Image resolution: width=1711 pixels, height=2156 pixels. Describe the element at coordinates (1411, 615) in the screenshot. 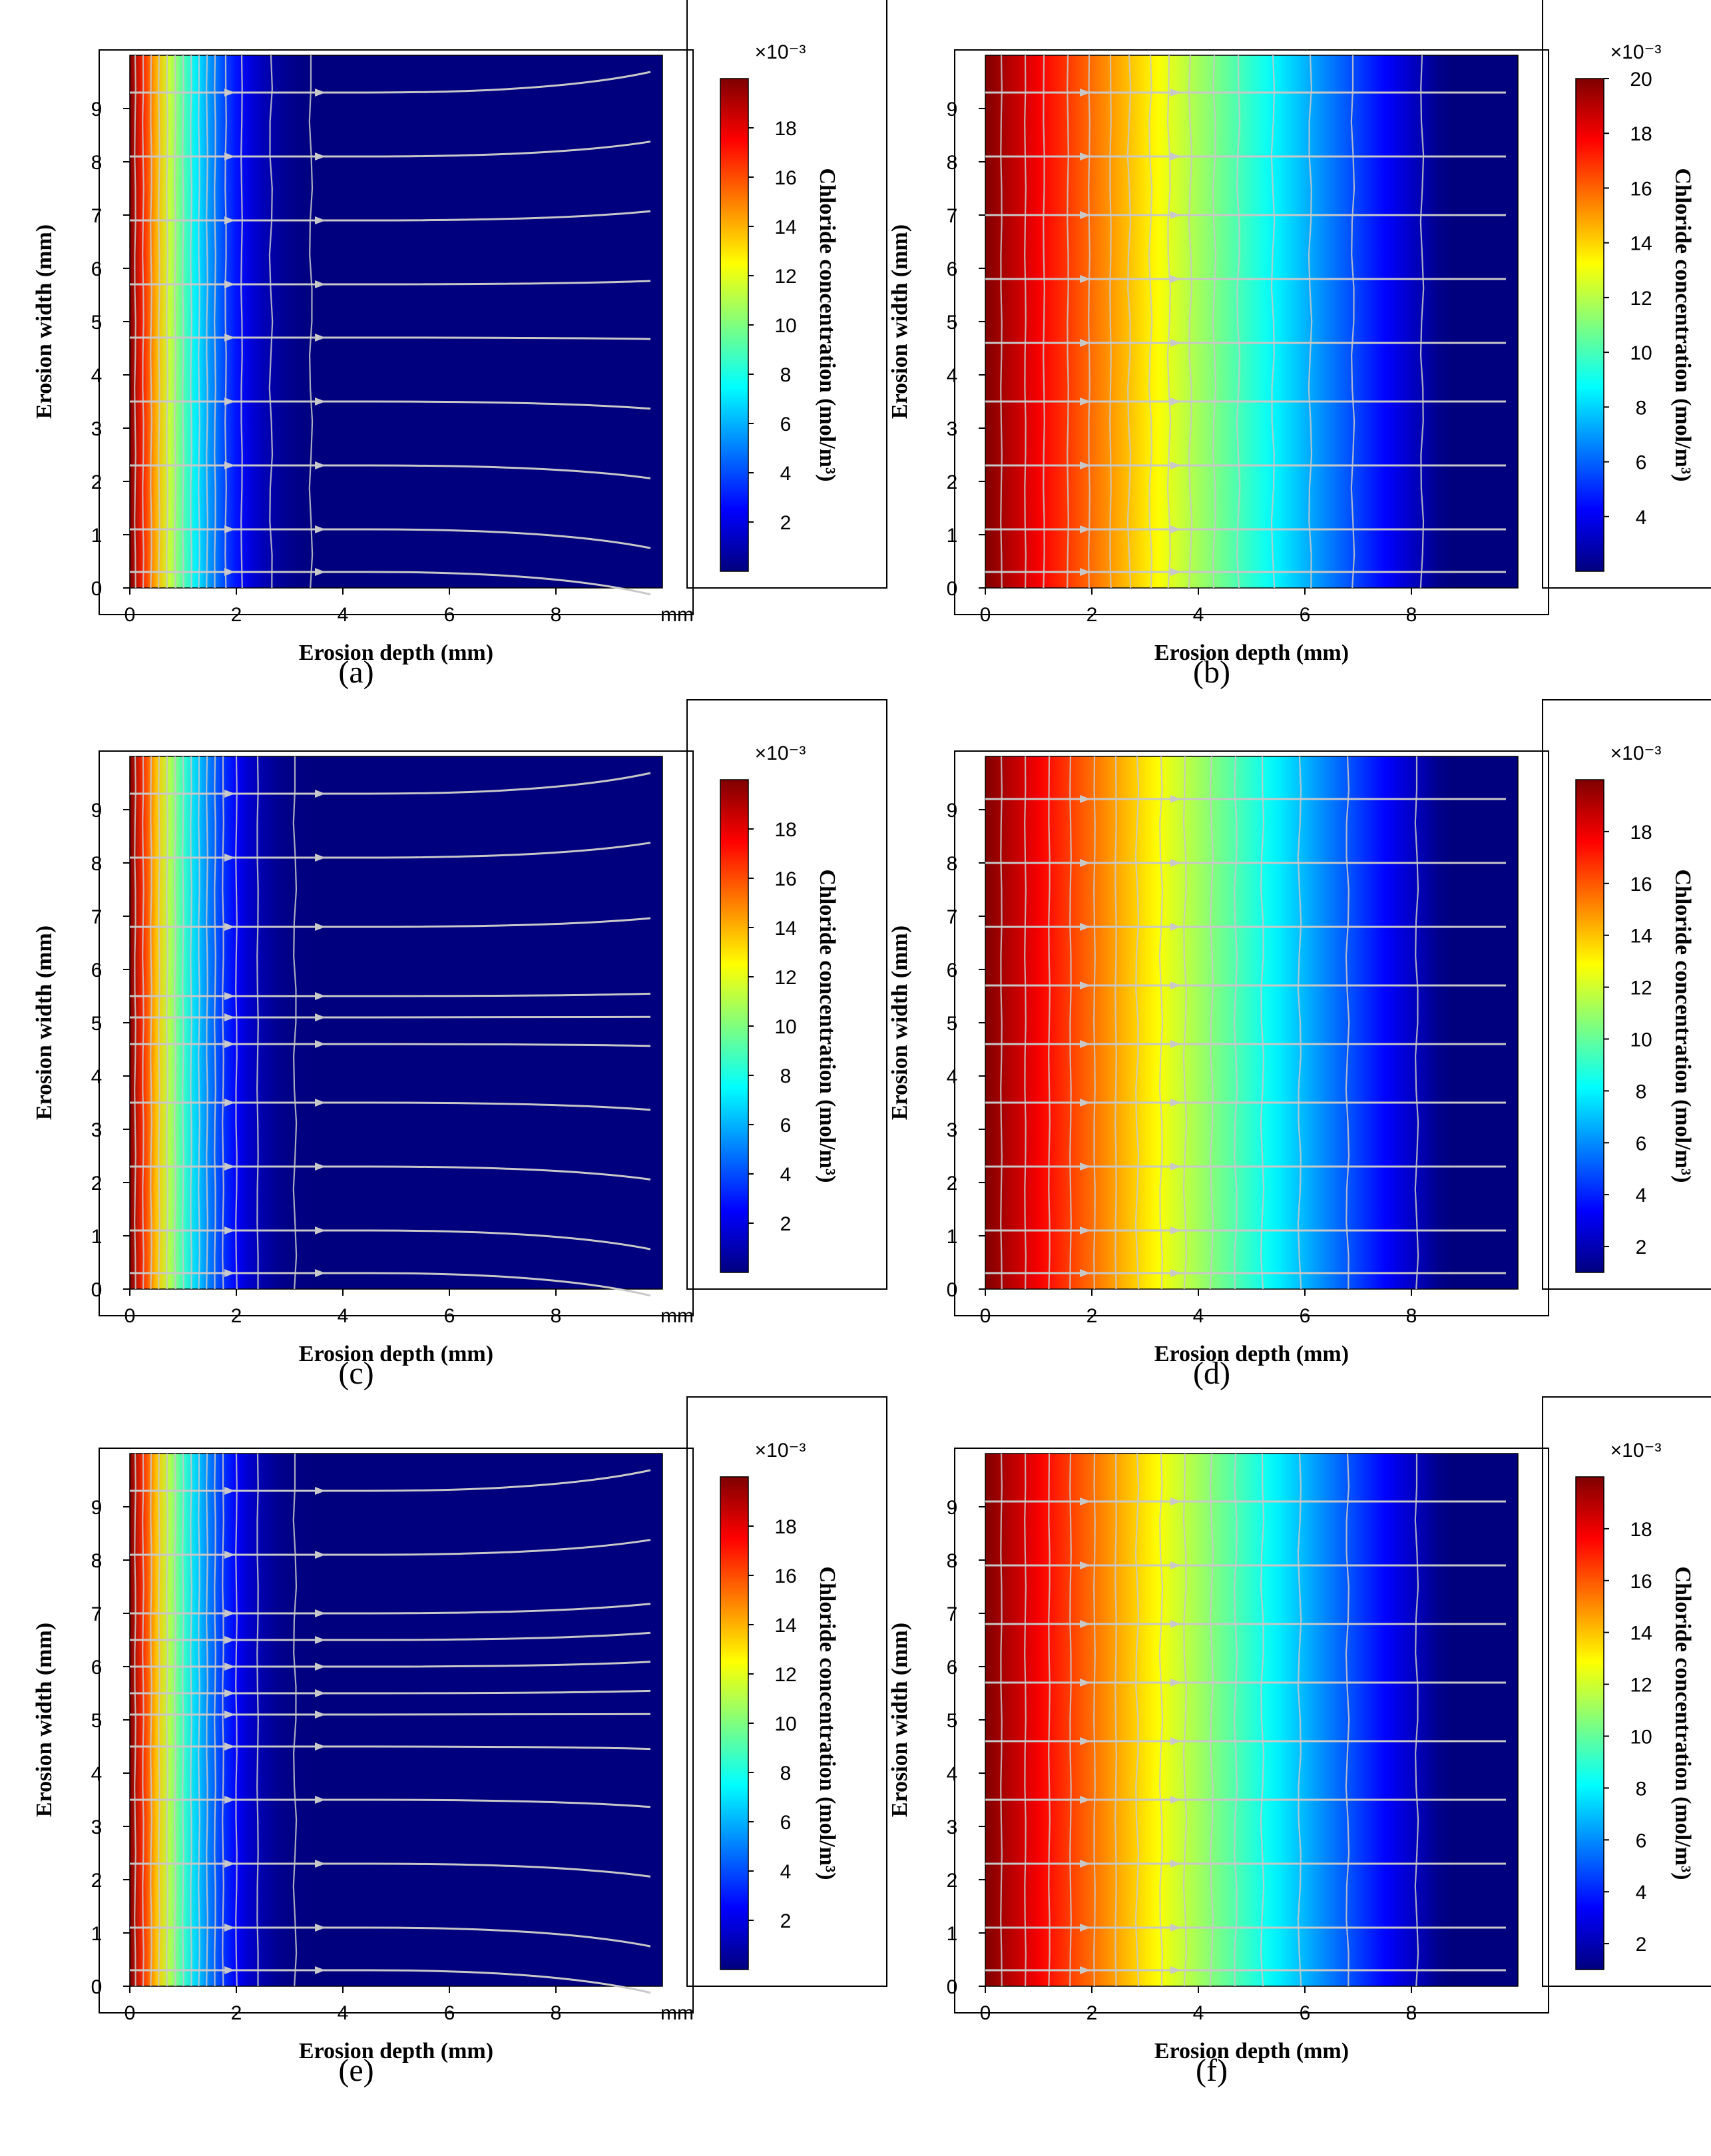

I see `x-tick-label: 8` at that location.